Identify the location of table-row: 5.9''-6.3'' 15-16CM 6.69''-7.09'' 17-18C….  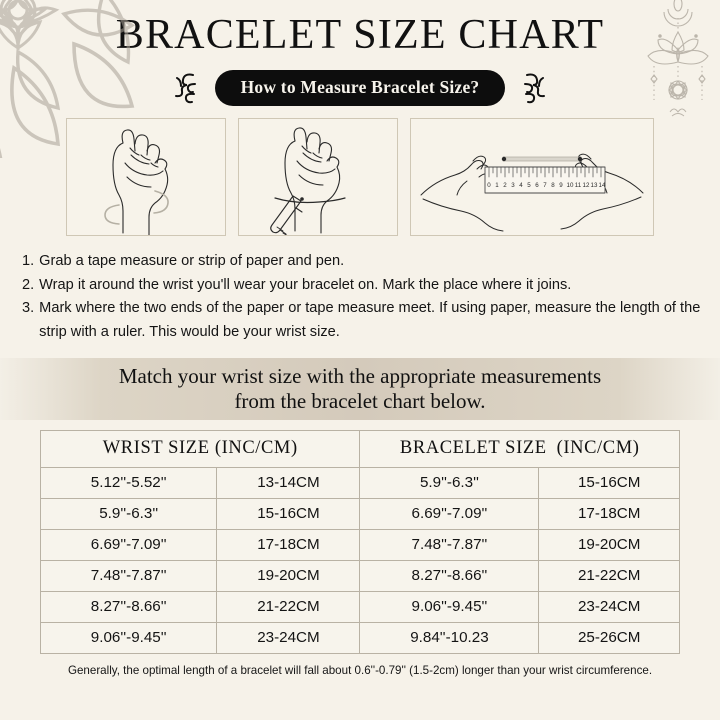
(359, 513).